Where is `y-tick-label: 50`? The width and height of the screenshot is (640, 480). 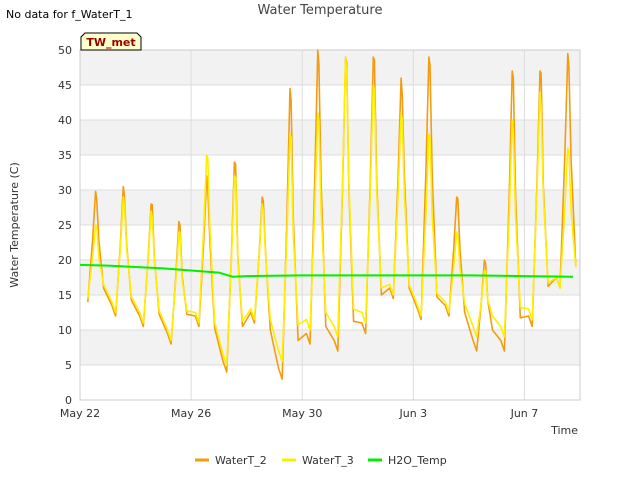 y-tick-label: 50 is located at coordinates (65, 50).